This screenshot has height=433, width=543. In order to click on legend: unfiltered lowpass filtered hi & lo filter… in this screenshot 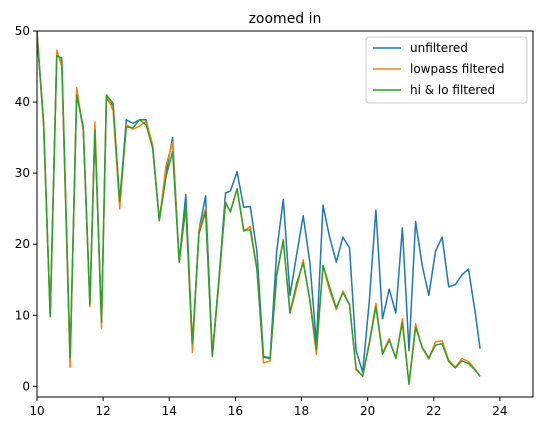, I will do `click(446, 70)`.